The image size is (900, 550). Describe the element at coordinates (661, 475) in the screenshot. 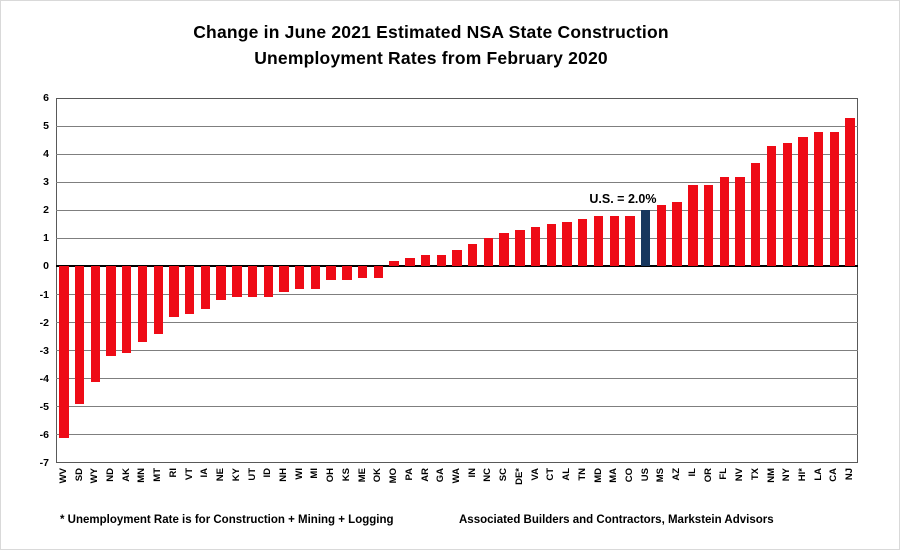

I see `x-tick-label-MS: MS` at that location.